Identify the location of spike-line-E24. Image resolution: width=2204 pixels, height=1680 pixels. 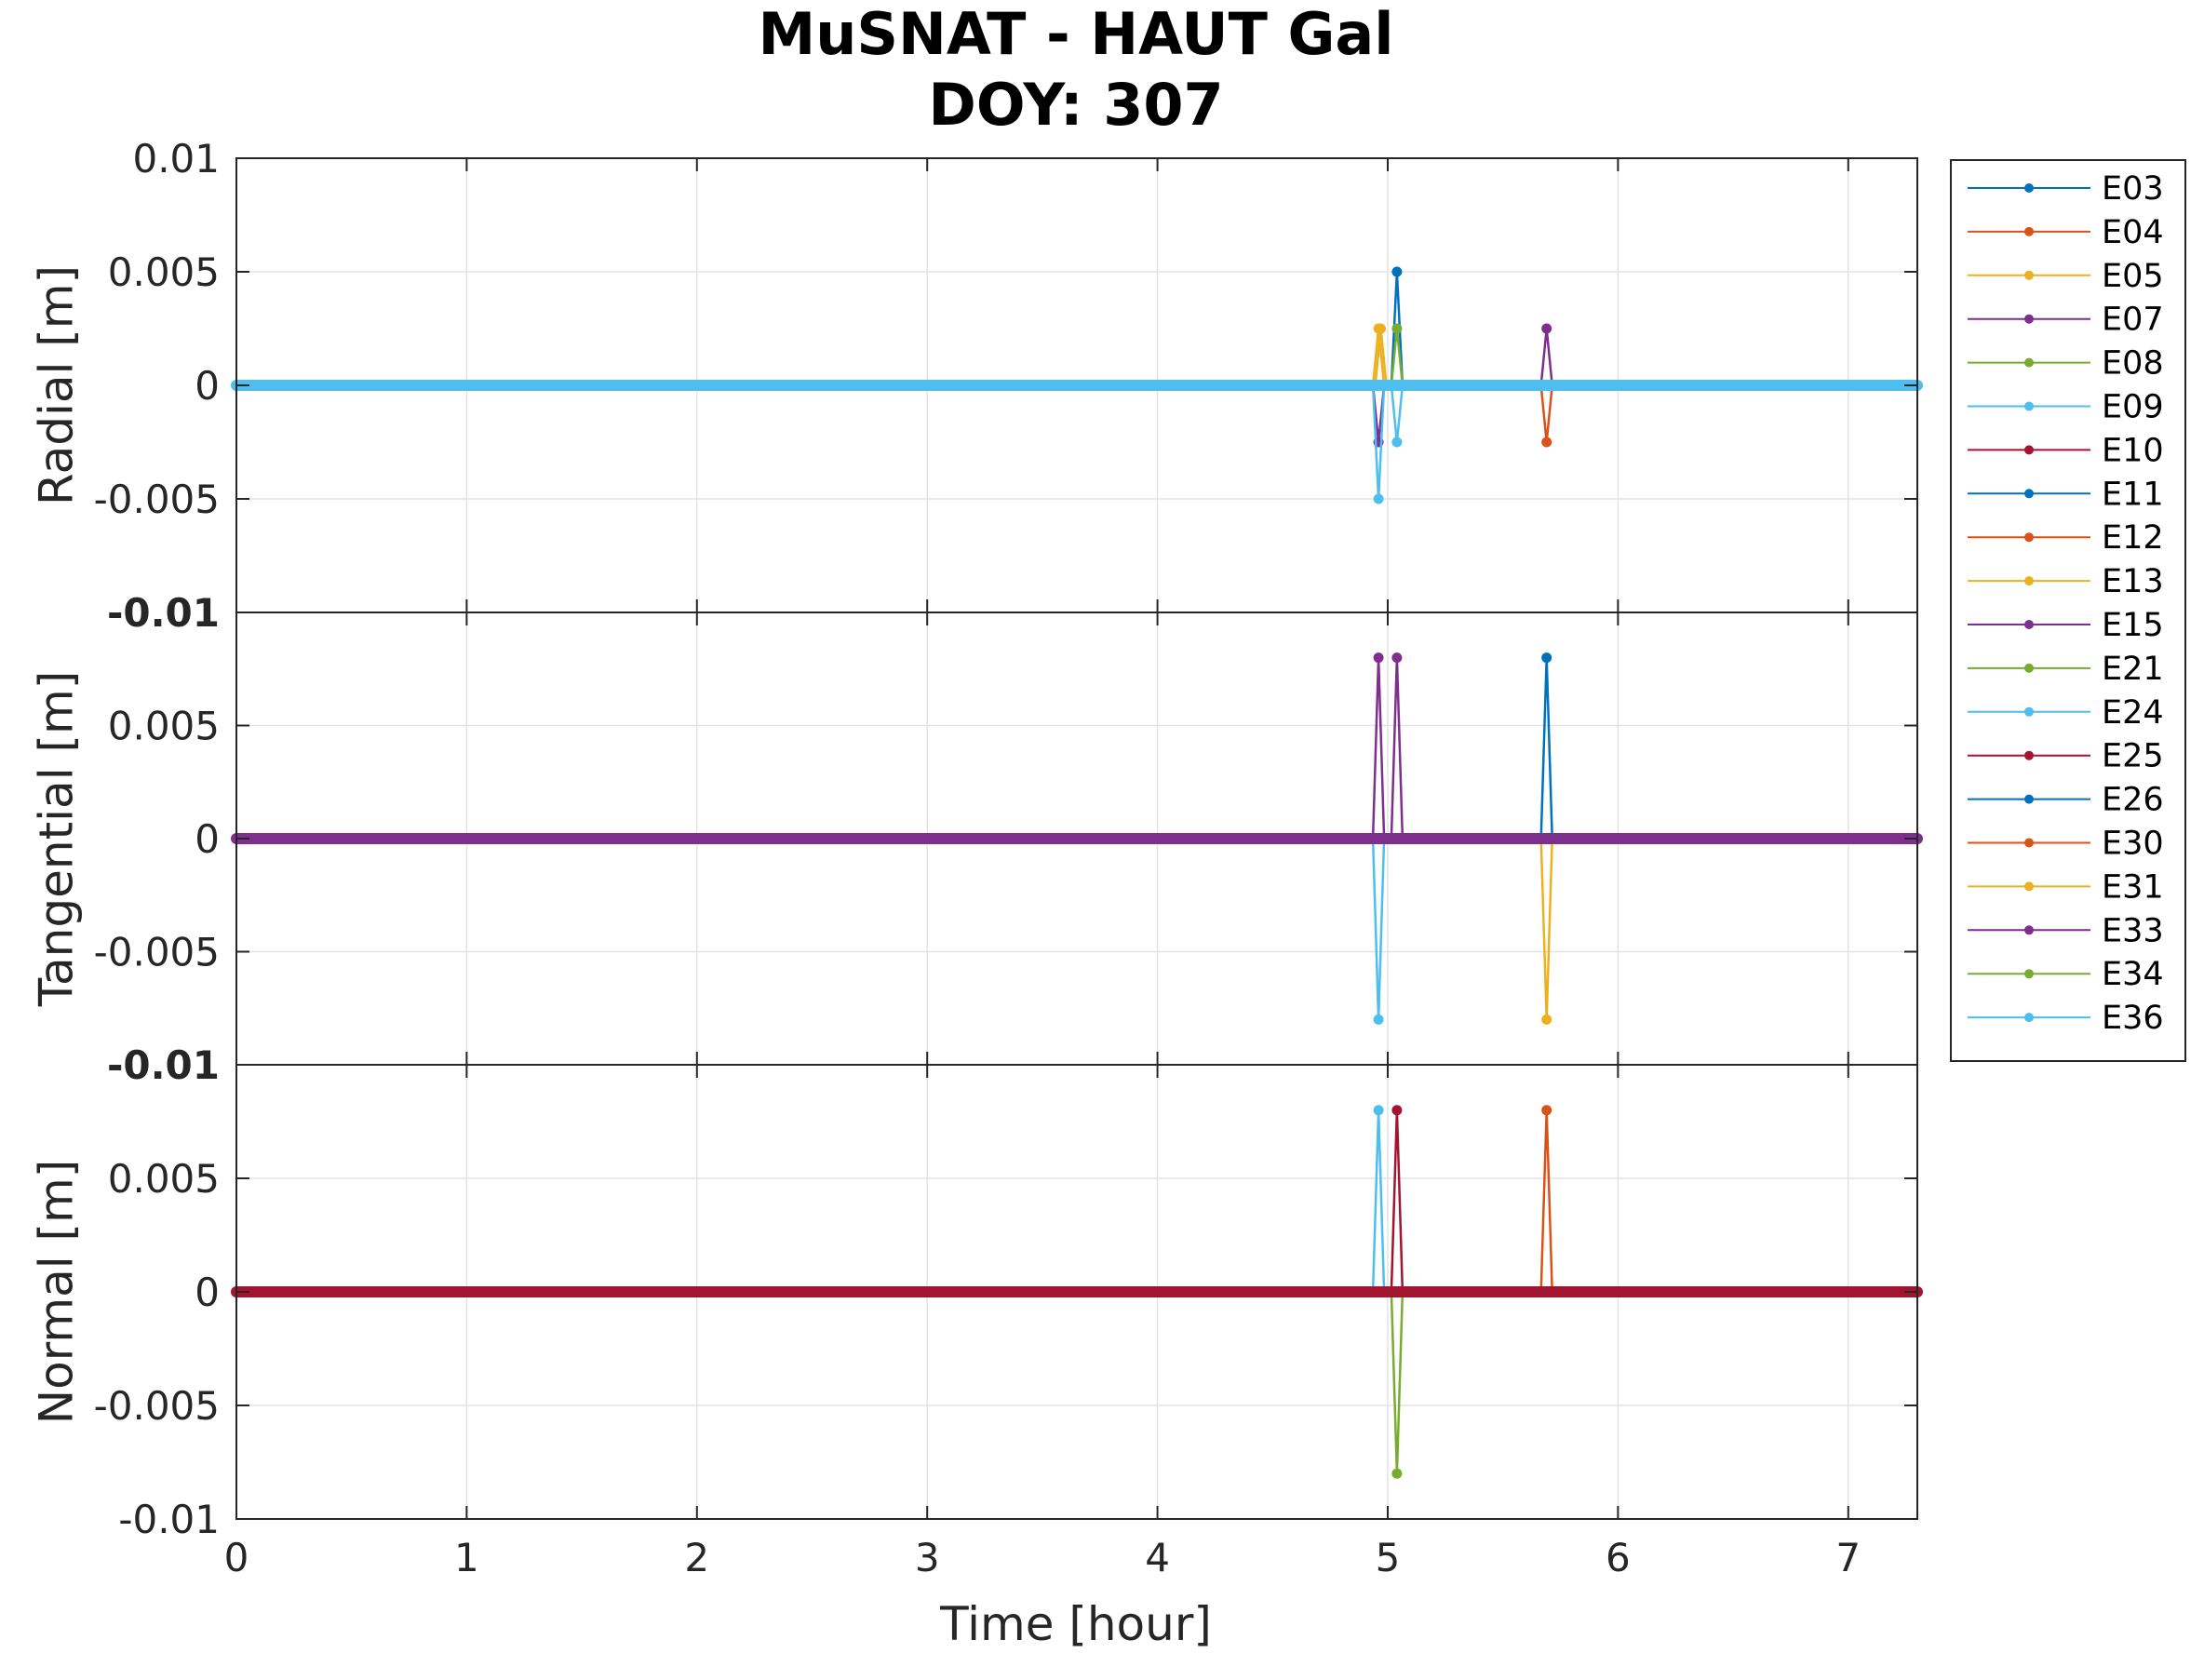
(1378, 929).